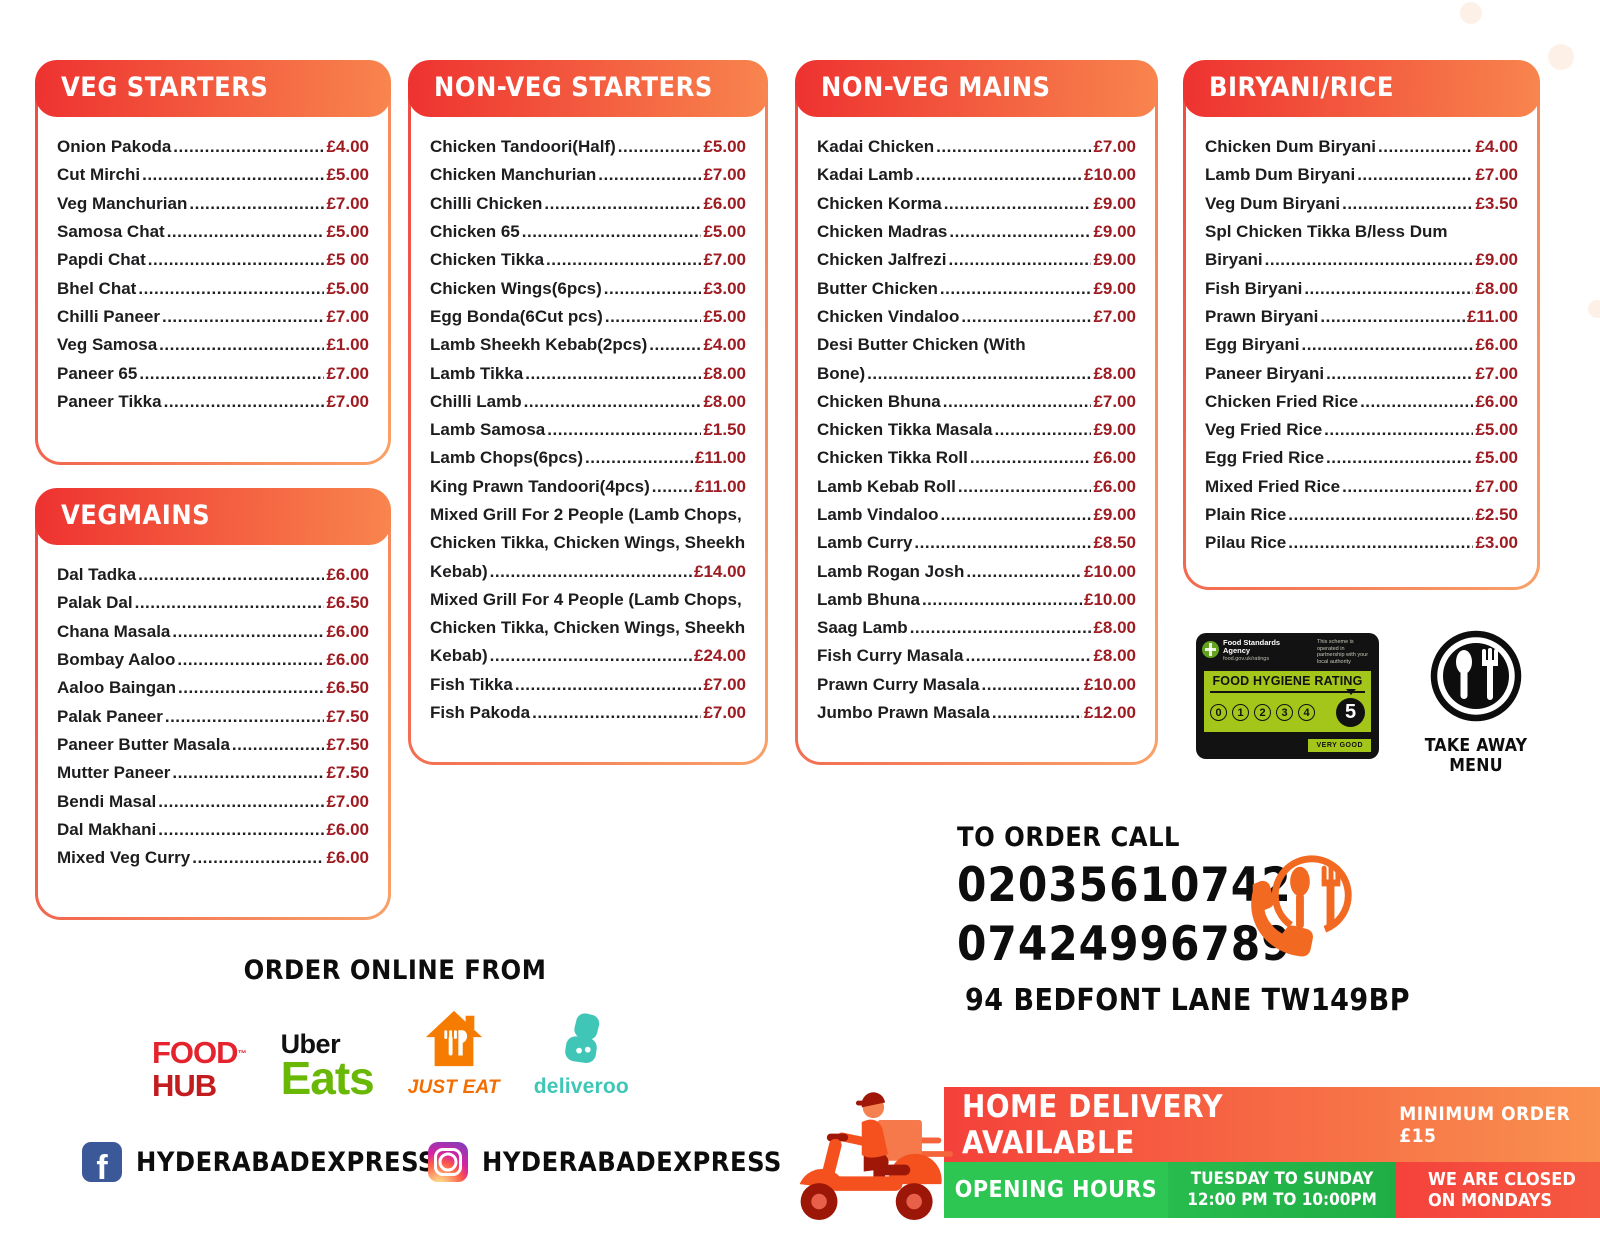 This screenshot has width=1600, height=1236. I want to click on menu-item-name: Dal Tadka, so click(97, 575).